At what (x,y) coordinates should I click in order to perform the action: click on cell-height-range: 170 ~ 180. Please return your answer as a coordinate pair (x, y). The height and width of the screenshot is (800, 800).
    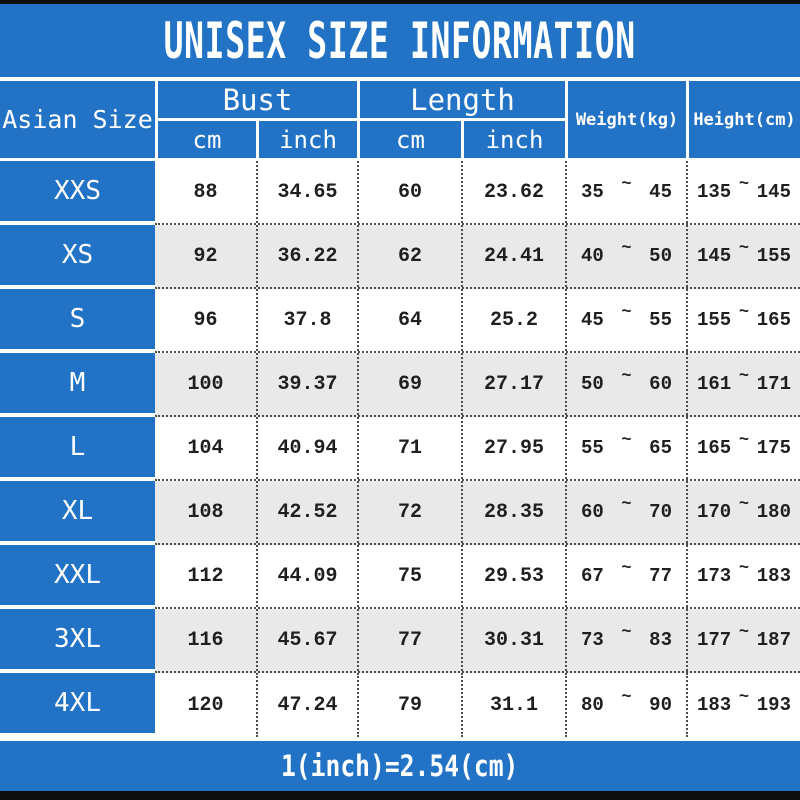
    Looking at the image, I should click on (743, 512).